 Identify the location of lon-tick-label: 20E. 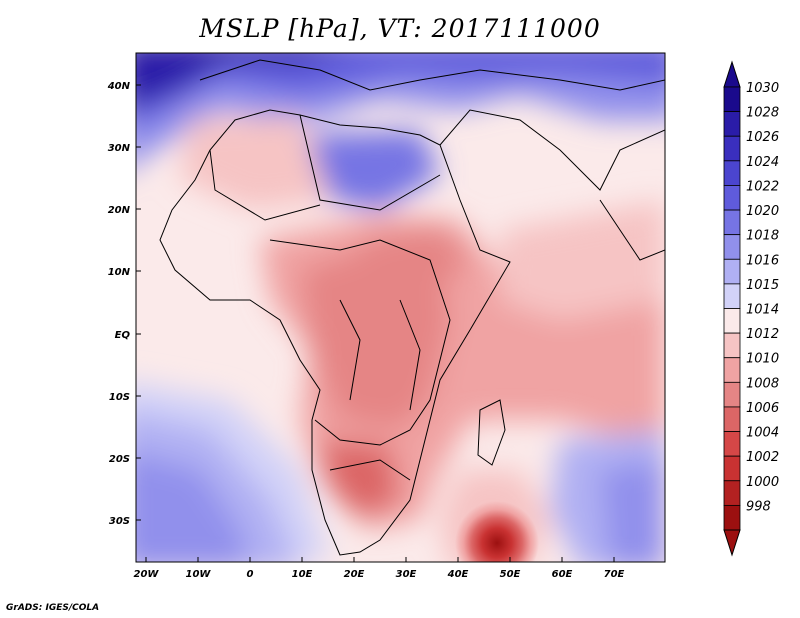
(354, 574).